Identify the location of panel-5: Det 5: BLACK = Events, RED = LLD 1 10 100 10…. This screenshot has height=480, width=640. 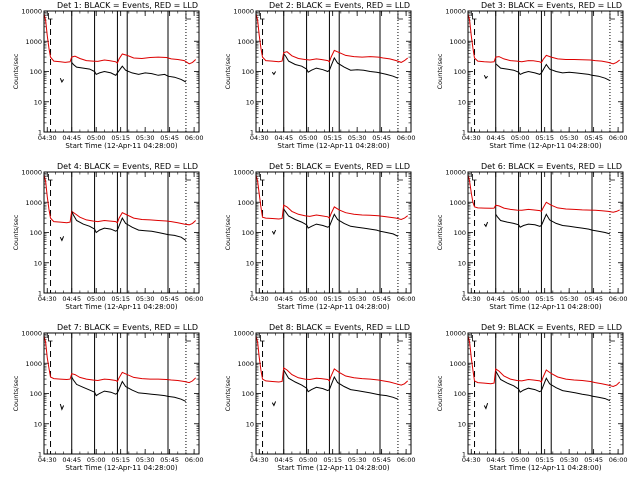
(319, 236).